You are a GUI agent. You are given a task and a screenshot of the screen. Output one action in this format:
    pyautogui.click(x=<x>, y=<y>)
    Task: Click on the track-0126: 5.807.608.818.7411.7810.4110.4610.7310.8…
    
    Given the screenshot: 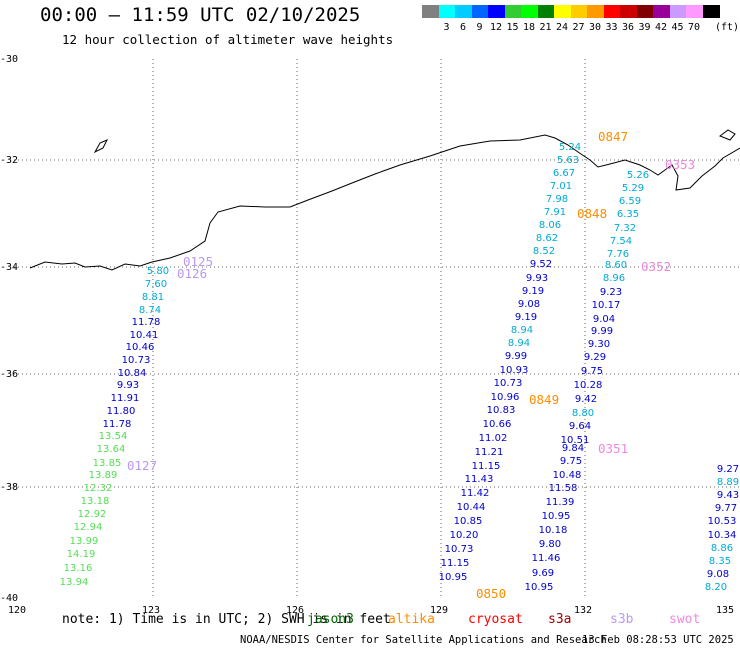 What is the action you would take?
    pyautogui.click(x=114, y=427)
    